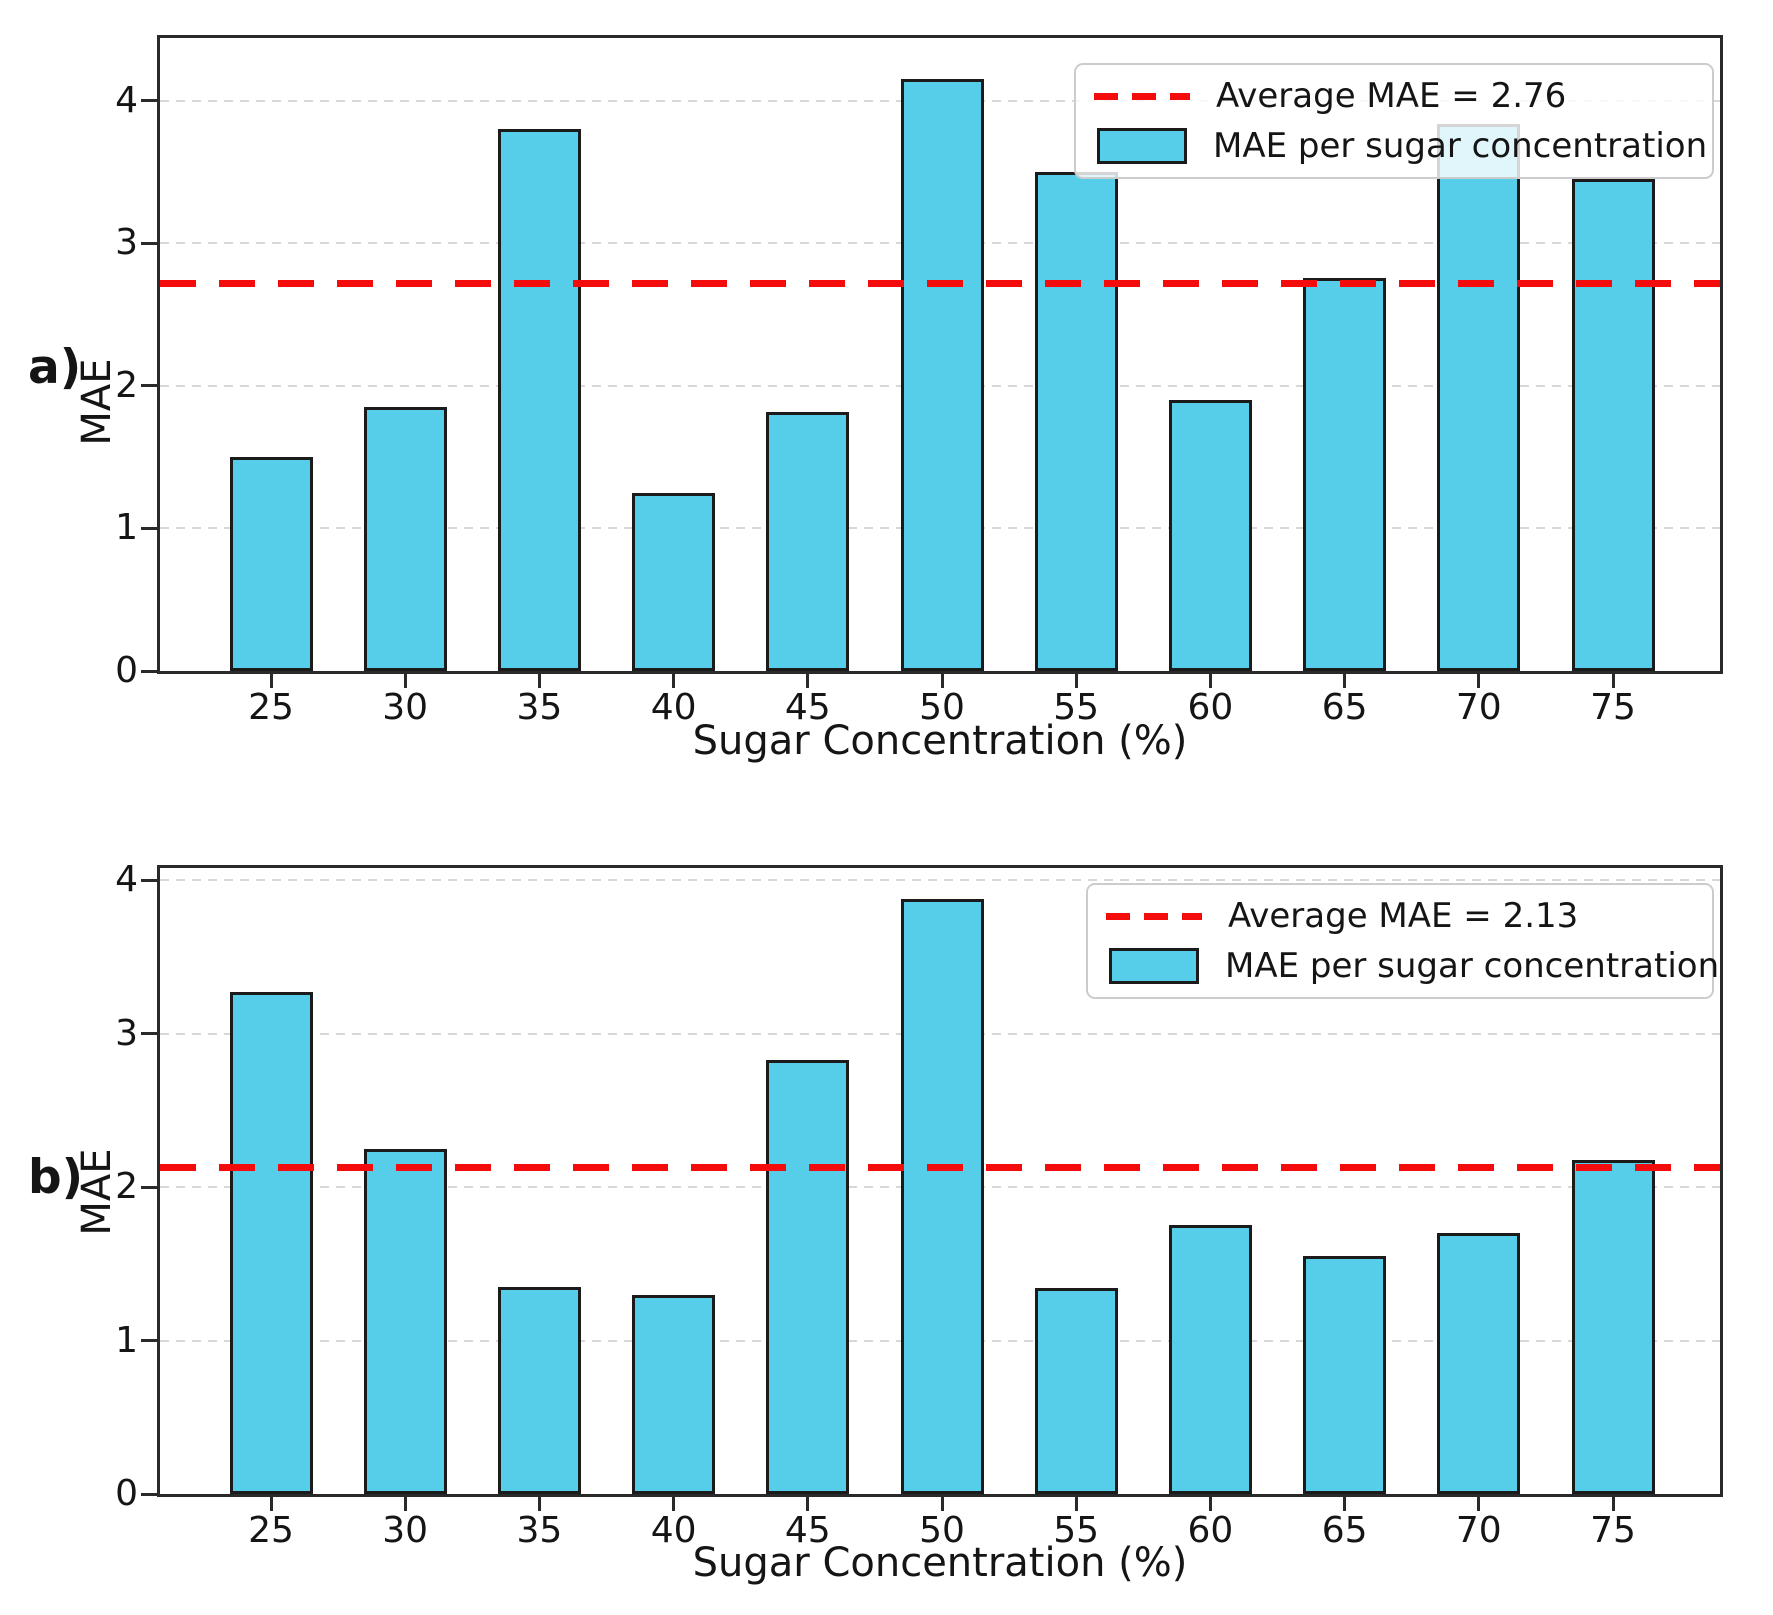  What do you see at coordinates (56, 1177) in the screenshot?
I see `panel-label-b: b)` at bounding box center [56, 1177].